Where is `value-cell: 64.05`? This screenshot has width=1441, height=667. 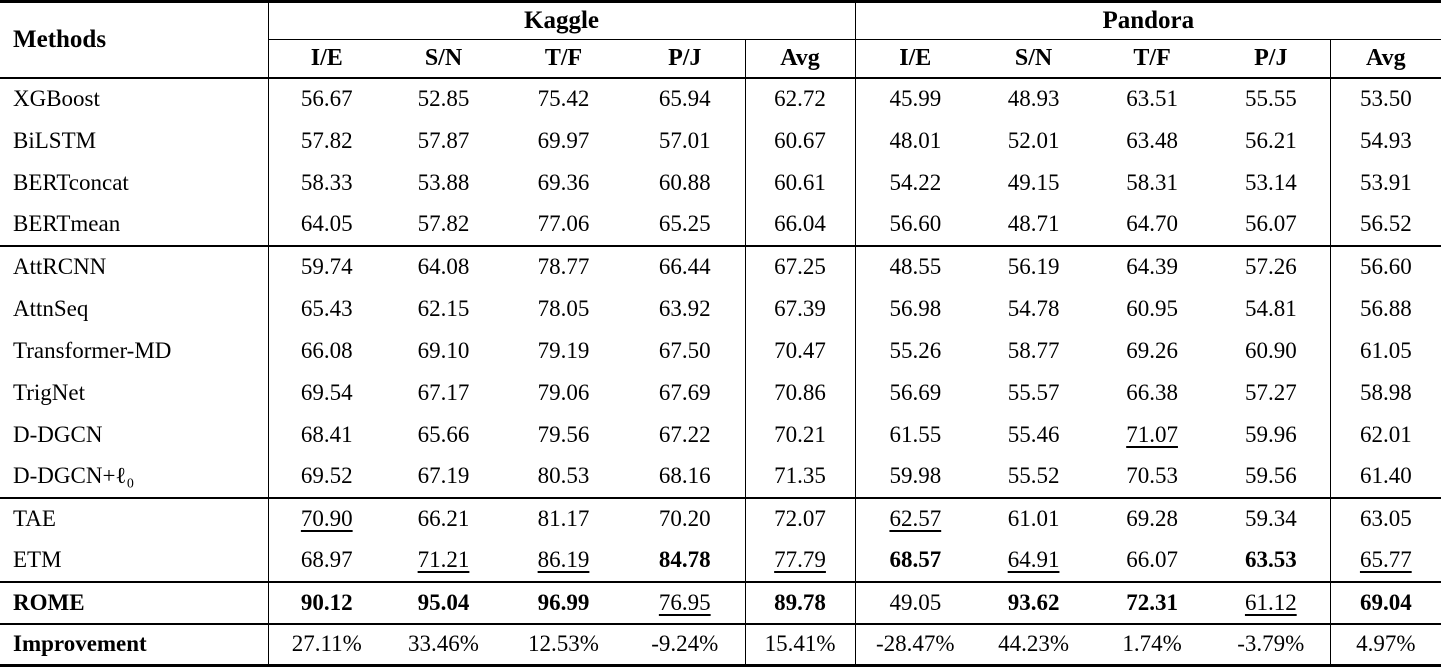
value-cell: 64.05 is located at coordinates (326, 224).